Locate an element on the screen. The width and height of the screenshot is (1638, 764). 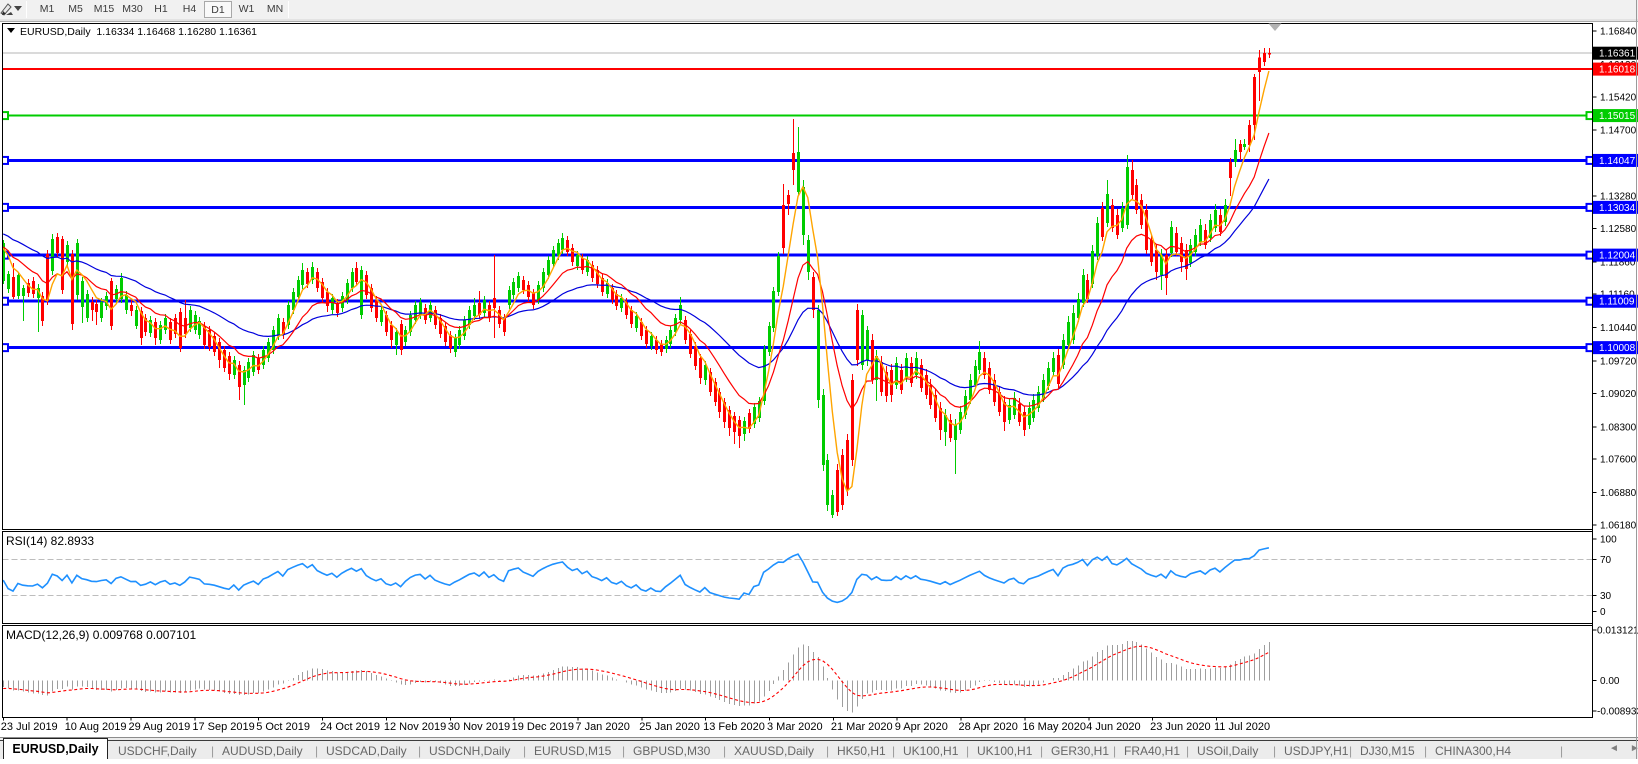
svg-text: 23 Jul 2019 is located at coordinates (29, 727).